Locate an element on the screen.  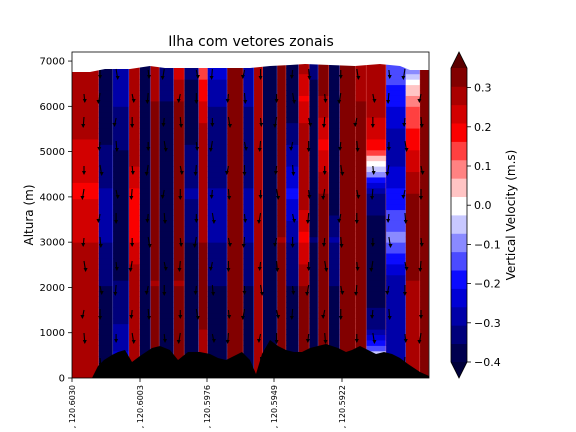
colorbar-level is located at coordinates (459, 151).